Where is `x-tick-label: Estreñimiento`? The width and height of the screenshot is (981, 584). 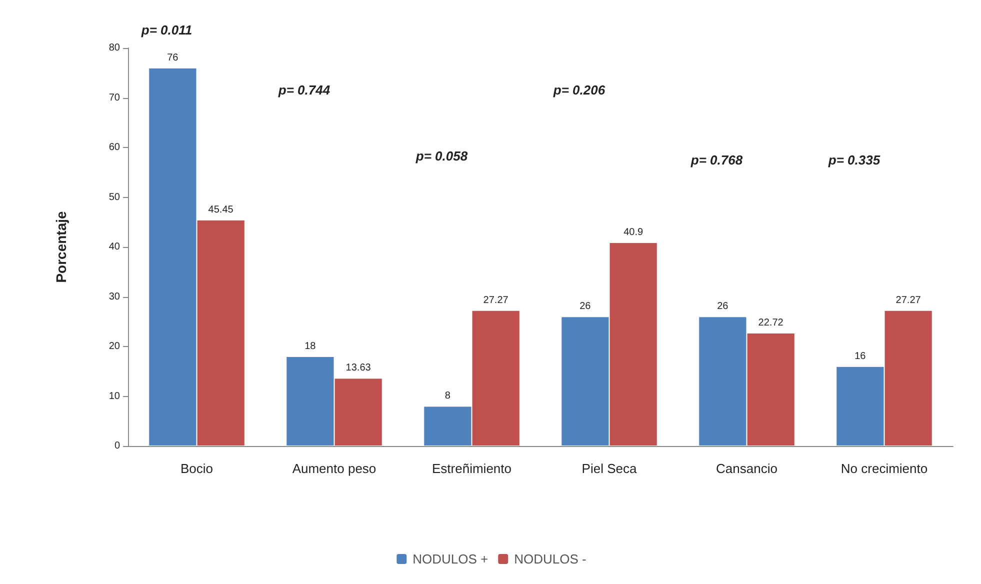 x-tick-label: Estreñimiento is located at coordinates (472, 468).